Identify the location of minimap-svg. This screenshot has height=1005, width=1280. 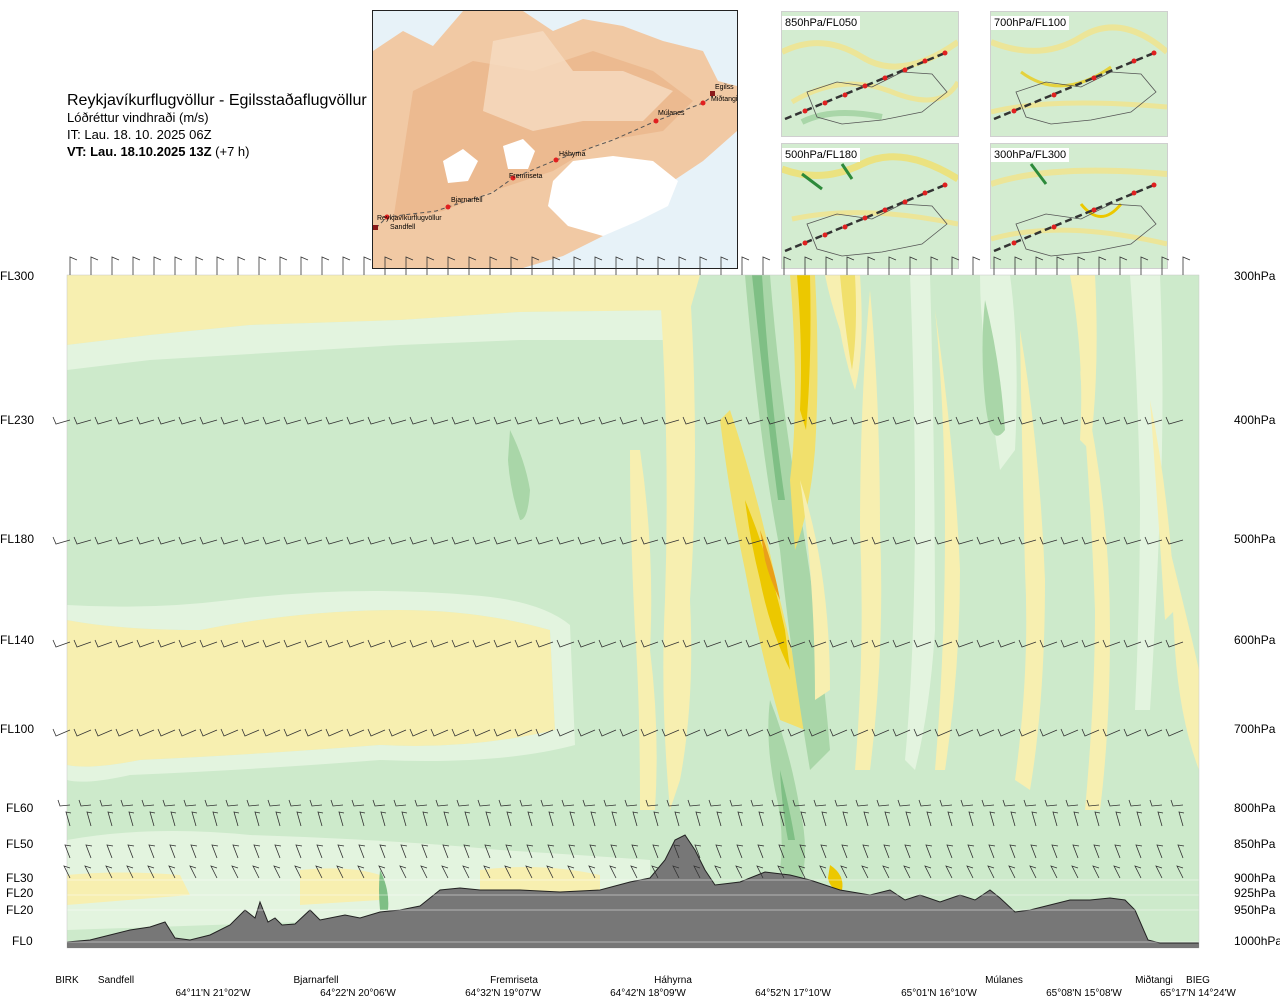
(1079, 206).